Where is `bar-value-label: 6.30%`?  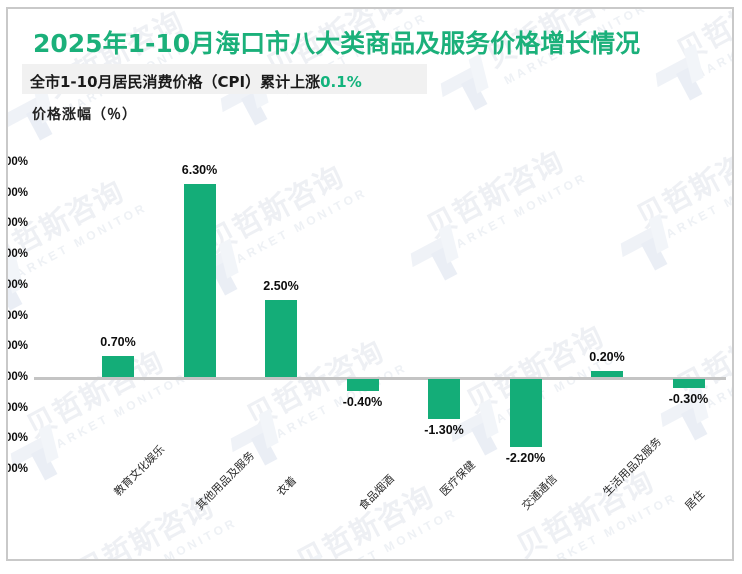
bar-value-label: 6.30% is located at coordinates (199, 169).